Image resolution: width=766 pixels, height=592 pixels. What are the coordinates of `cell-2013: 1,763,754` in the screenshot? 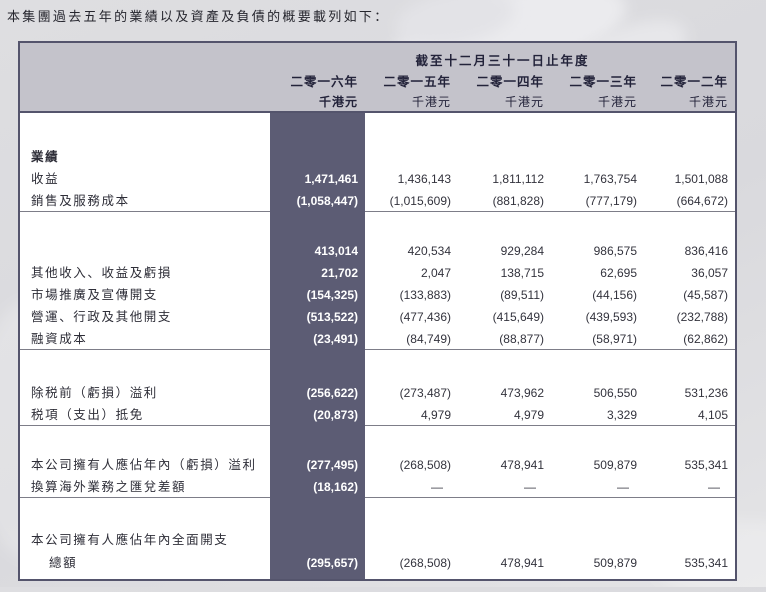 It's located at (610, 179).